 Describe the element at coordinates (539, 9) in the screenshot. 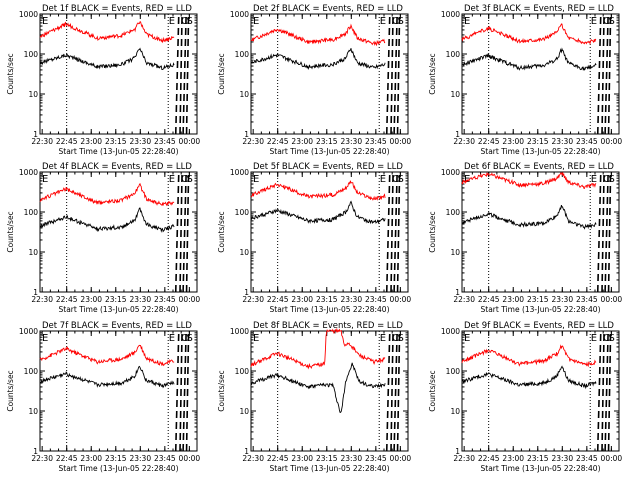

I see `chart-title: Det 3f BLACK = Events, RED = LLD` at that location.